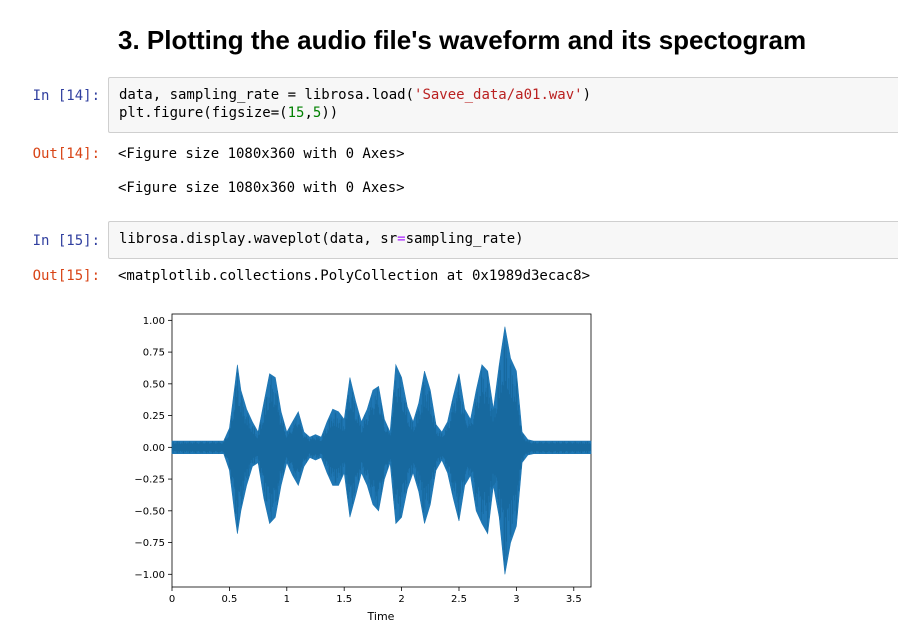  Describe the element at coordinates (258, 239) in the screenshot. I see `code-text: librosa.display.waveplot(data, sr` at that location.